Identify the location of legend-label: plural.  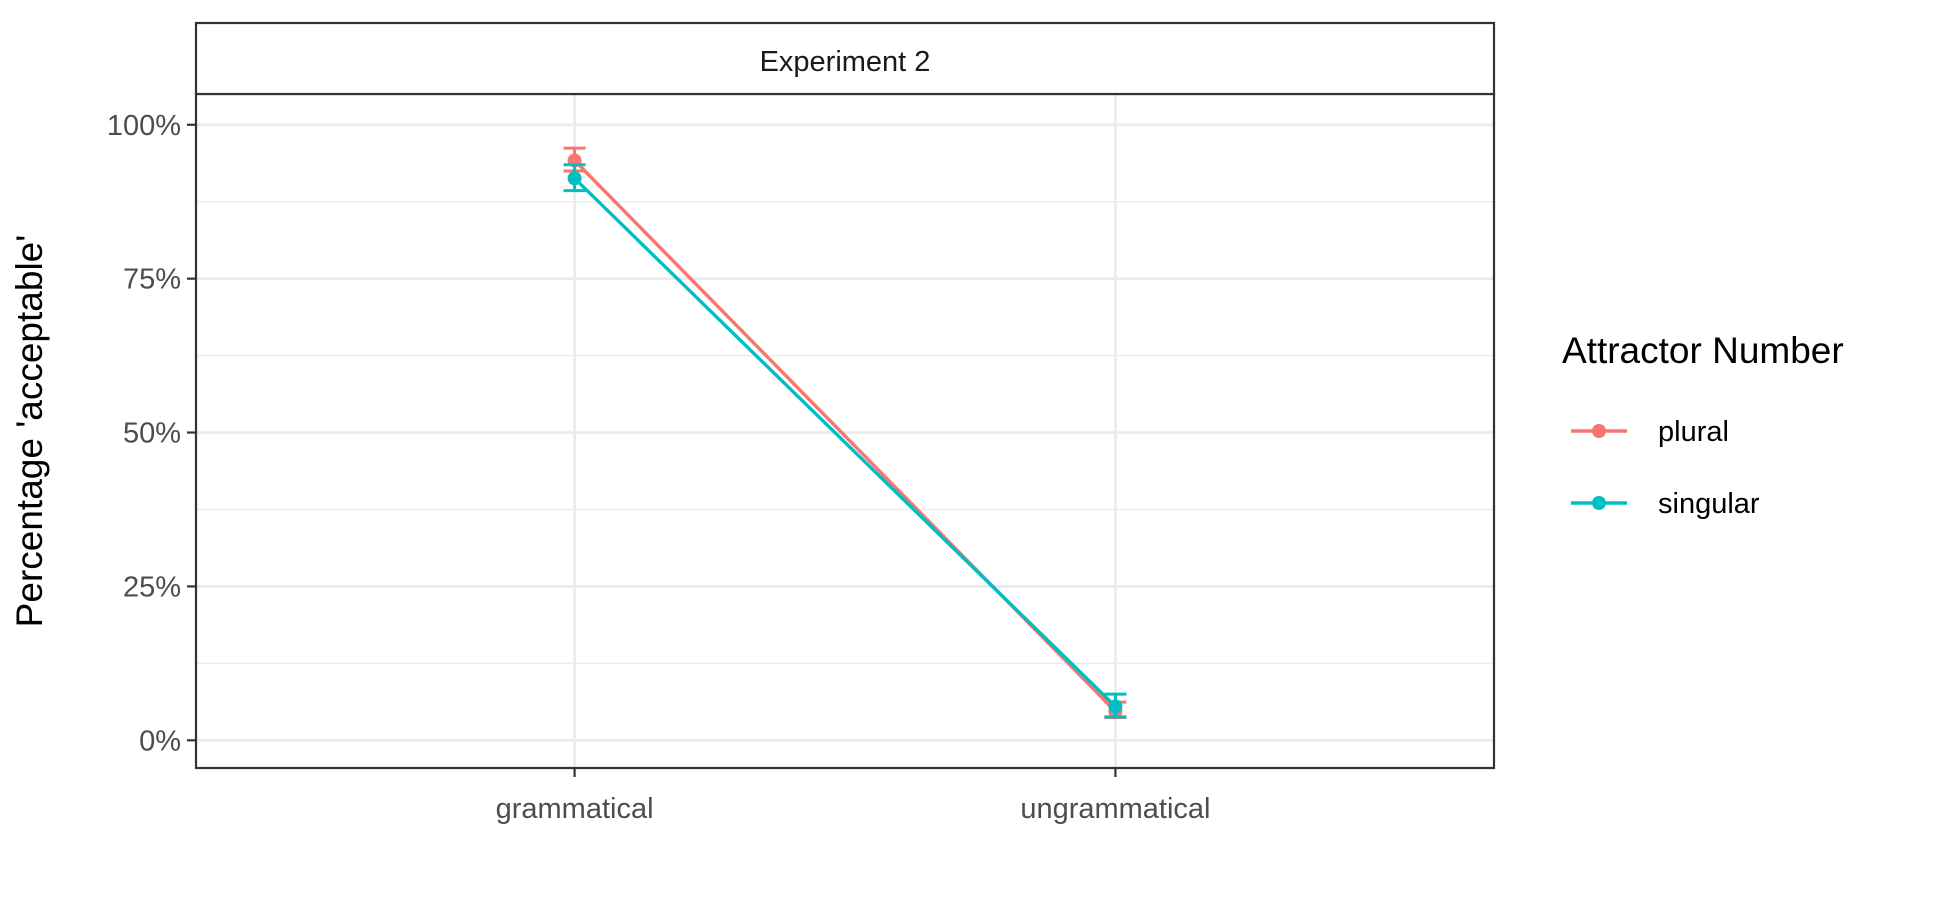
(1693, 432).